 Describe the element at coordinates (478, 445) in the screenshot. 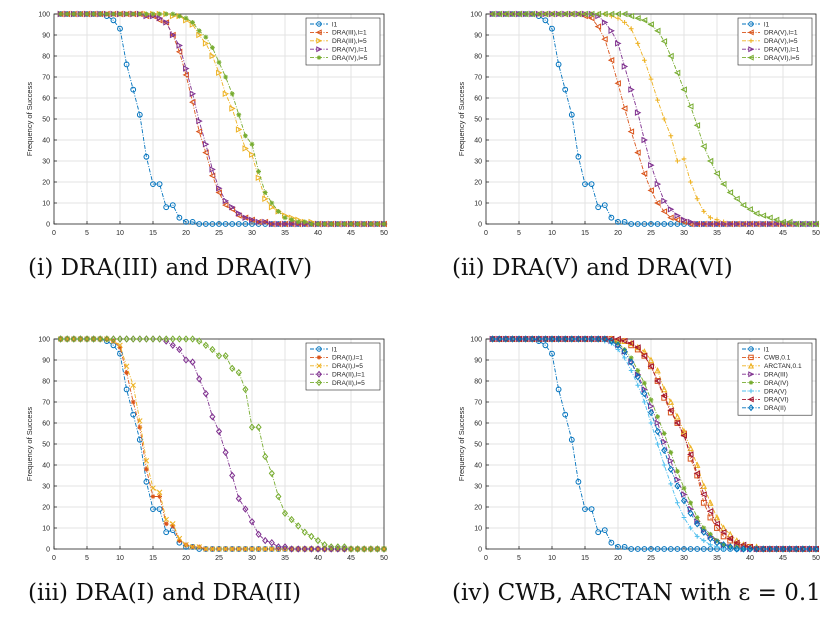

I see `y-tick-label: 50` at that location.